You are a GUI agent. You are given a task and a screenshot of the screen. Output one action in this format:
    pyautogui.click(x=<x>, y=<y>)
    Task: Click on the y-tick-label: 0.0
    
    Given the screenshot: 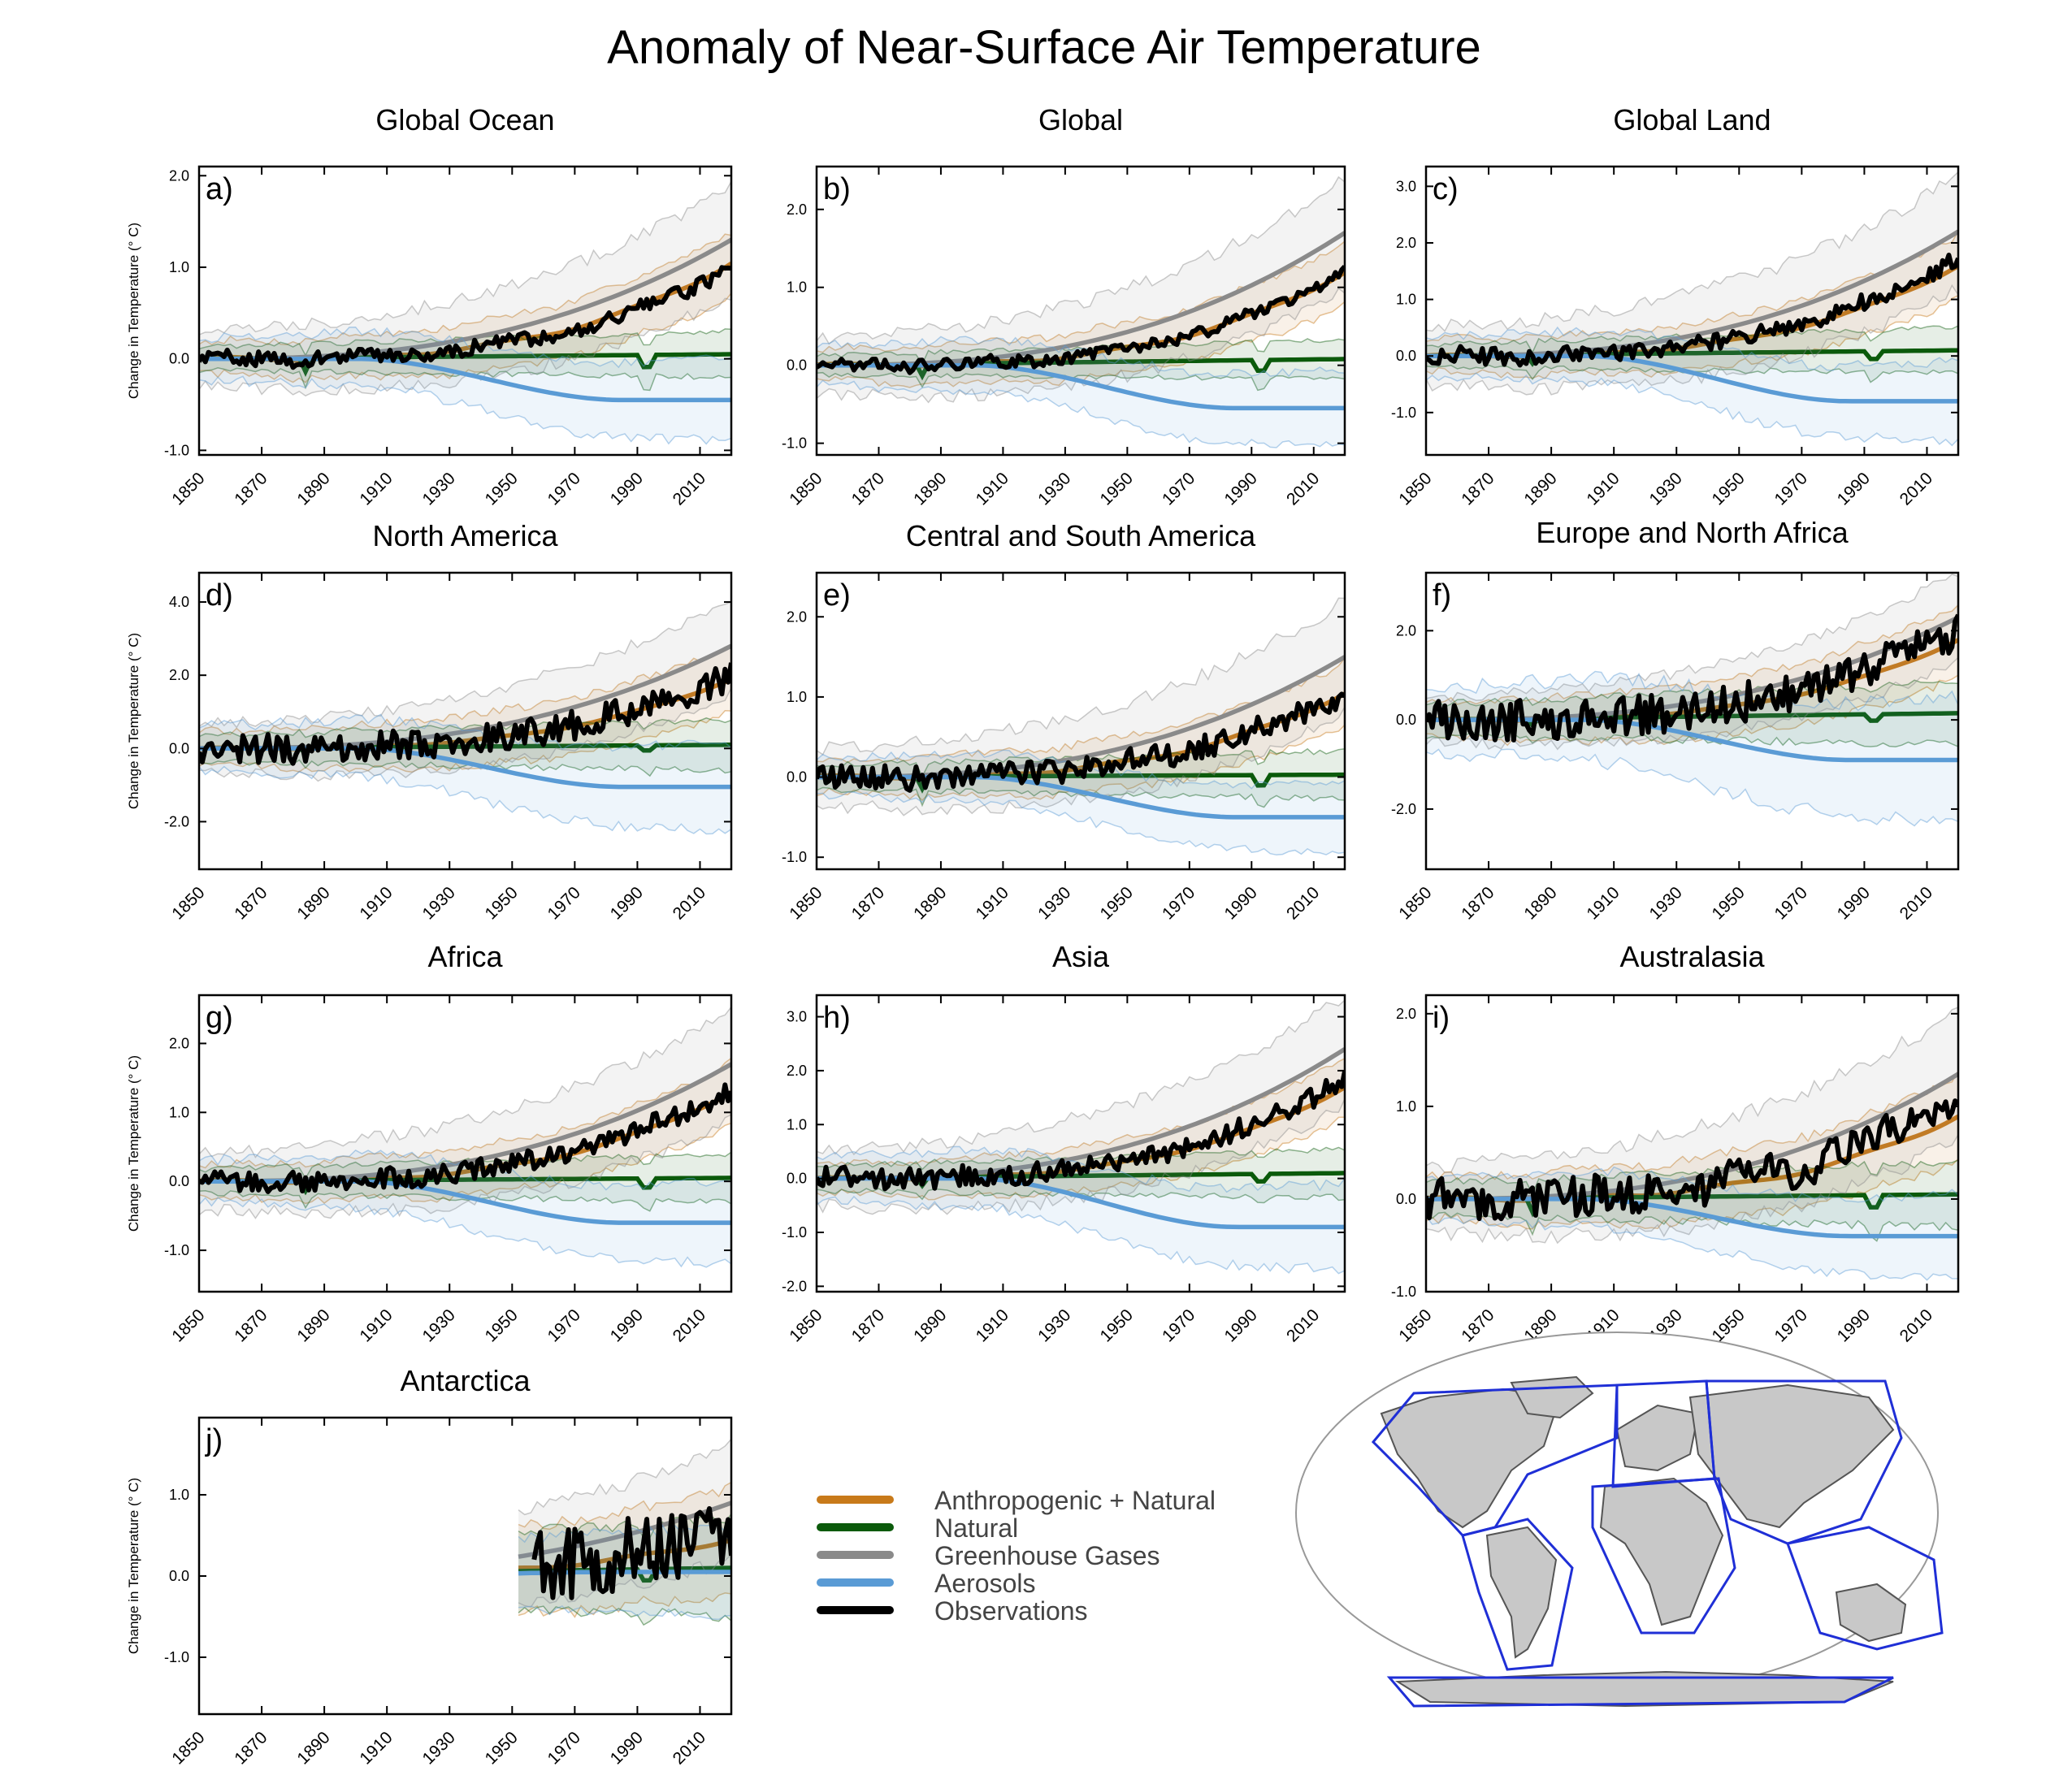 What is the action you would take?
    pyautogui.click(x=797, y=1179)
    